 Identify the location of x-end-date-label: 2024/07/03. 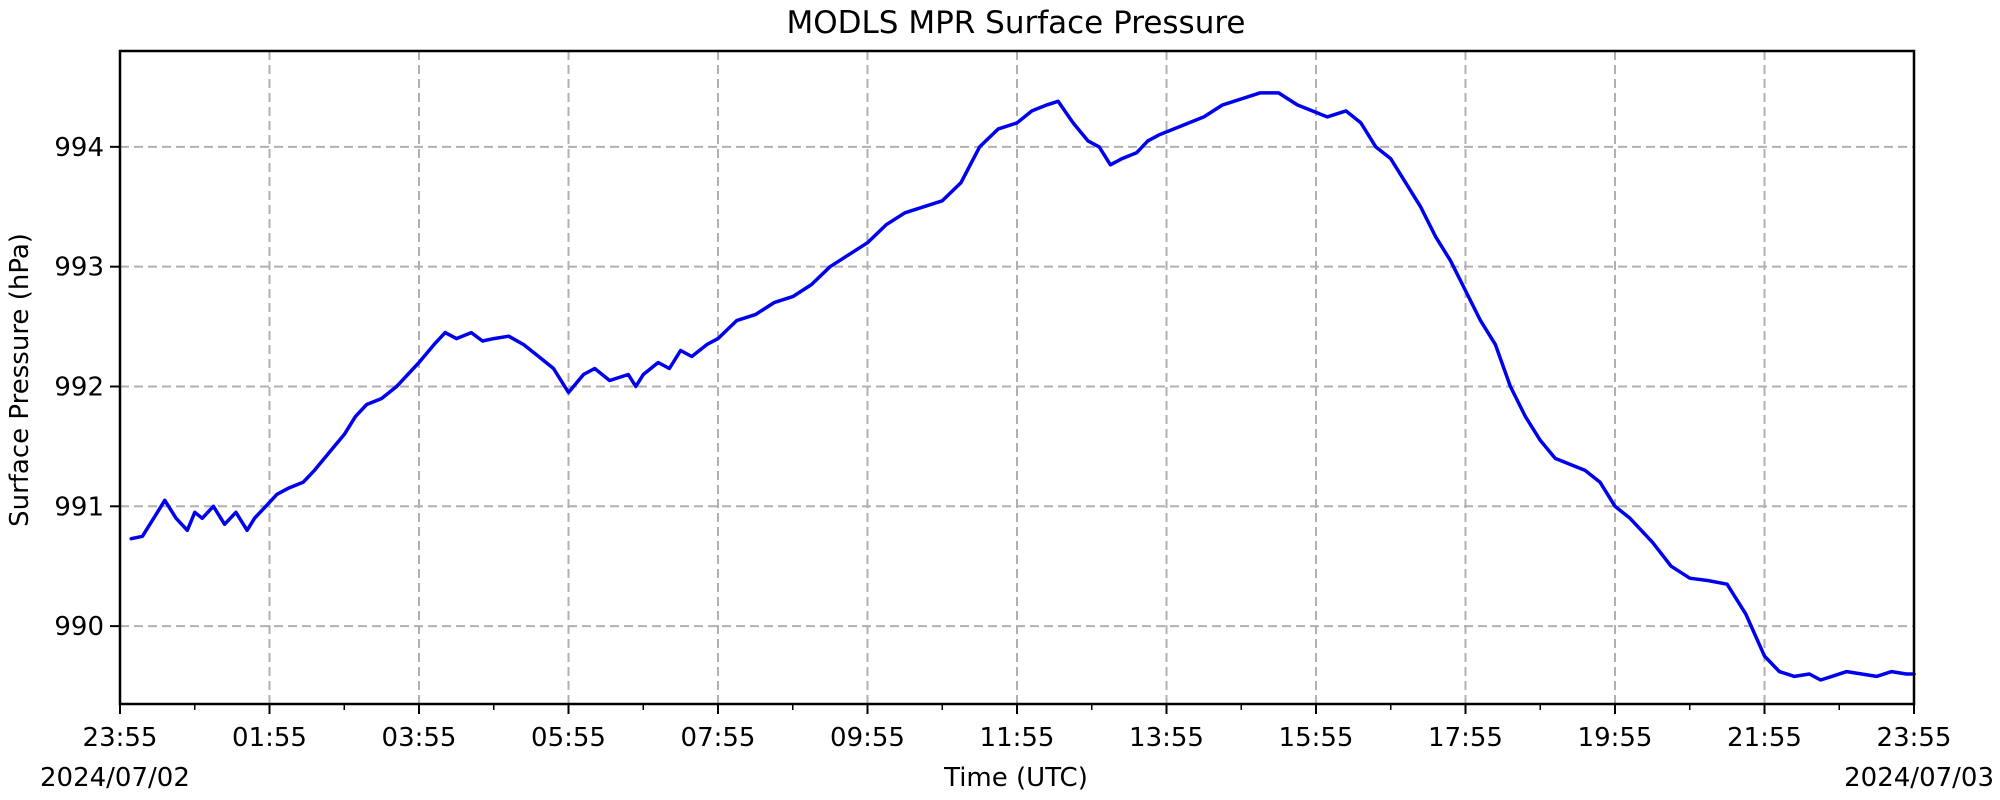
(1919, 778).